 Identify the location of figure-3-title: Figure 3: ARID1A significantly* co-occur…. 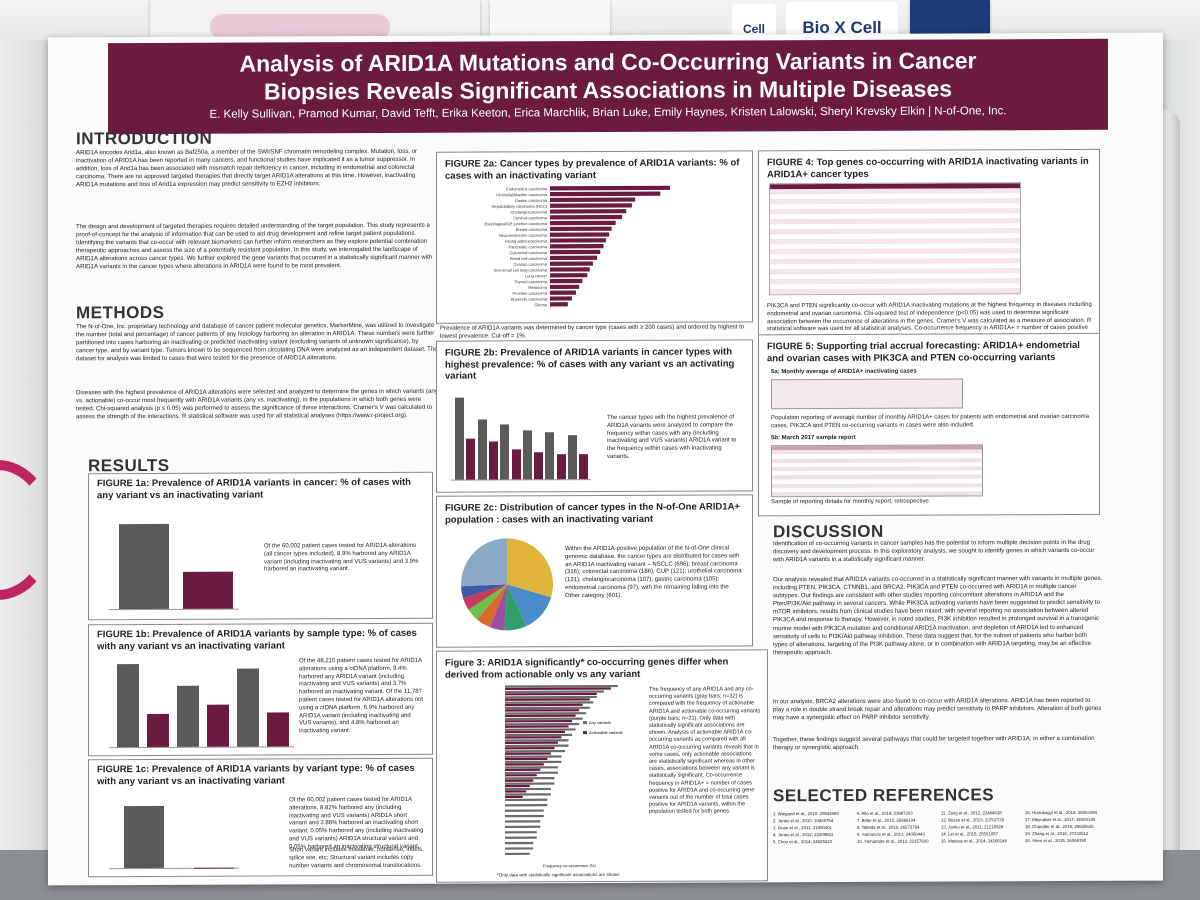
(587, 668).